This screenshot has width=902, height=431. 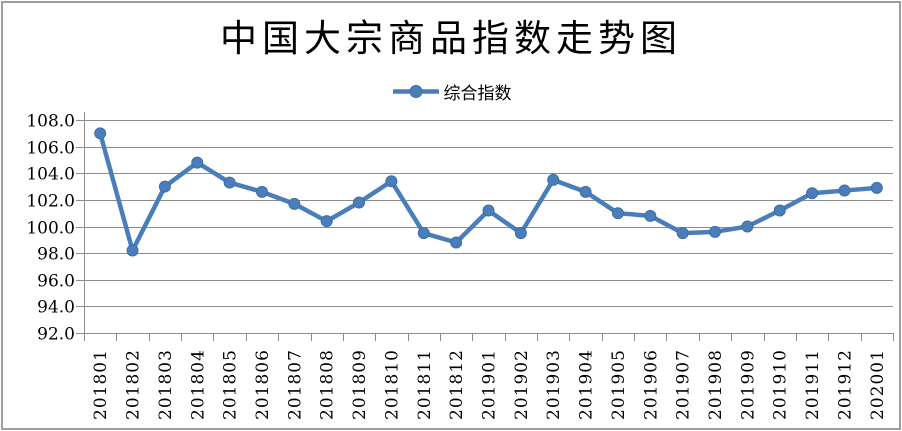 I want to click on legend-label: 综合指数, so click(x=477, y=94).